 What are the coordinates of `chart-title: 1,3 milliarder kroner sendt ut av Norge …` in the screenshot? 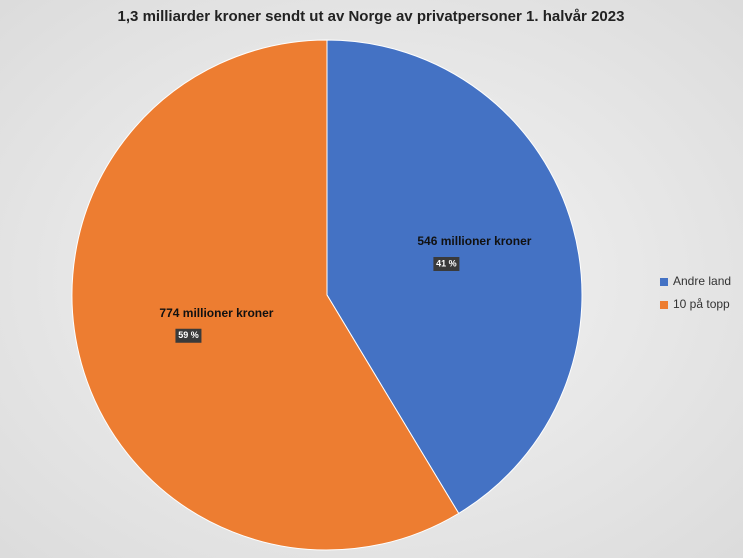 It's located at (371, 16).